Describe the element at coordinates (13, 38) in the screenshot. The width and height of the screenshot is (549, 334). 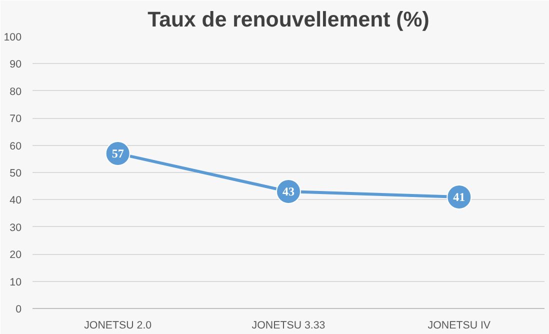
I see `y-tick-label: 100` at that location.